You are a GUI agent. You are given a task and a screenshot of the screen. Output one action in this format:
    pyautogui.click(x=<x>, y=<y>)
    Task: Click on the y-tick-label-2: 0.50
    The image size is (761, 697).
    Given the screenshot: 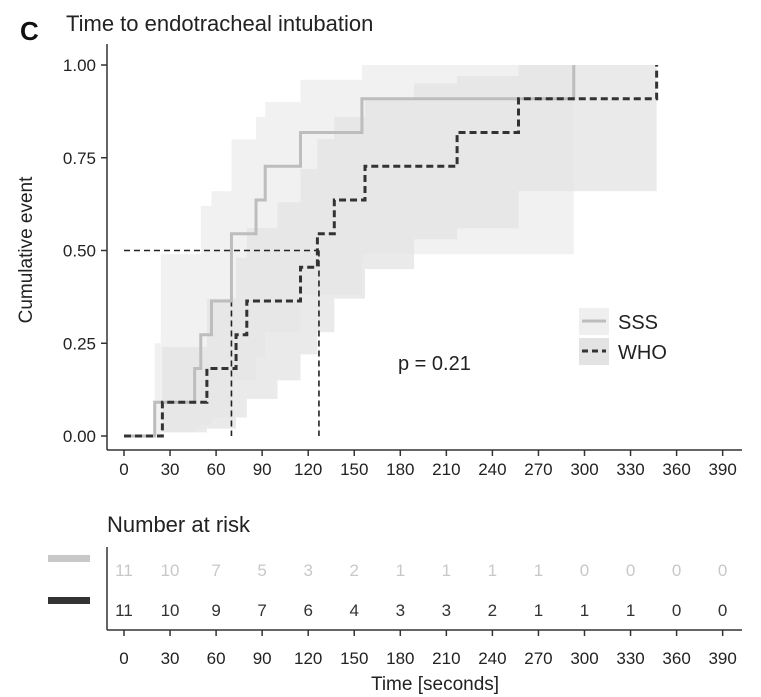 What is the action you would take?
    pyautogui.click(x=79, y=251)
    